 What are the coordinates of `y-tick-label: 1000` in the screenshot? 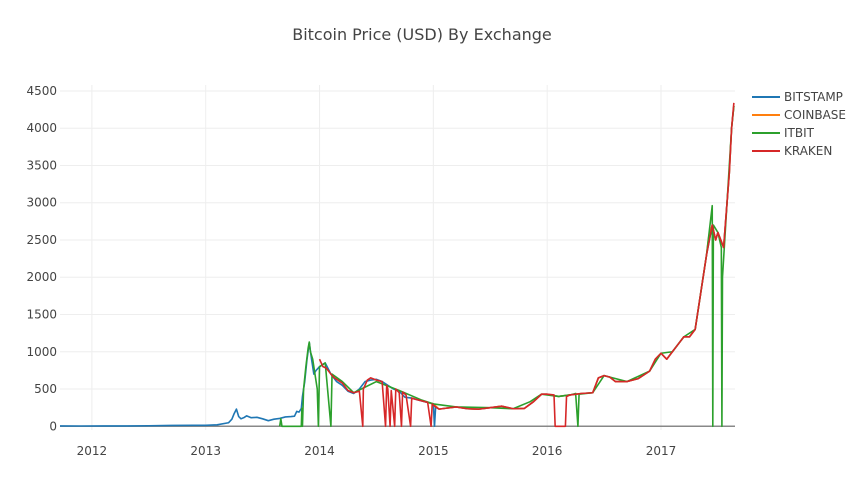 It's located at (41, 352).